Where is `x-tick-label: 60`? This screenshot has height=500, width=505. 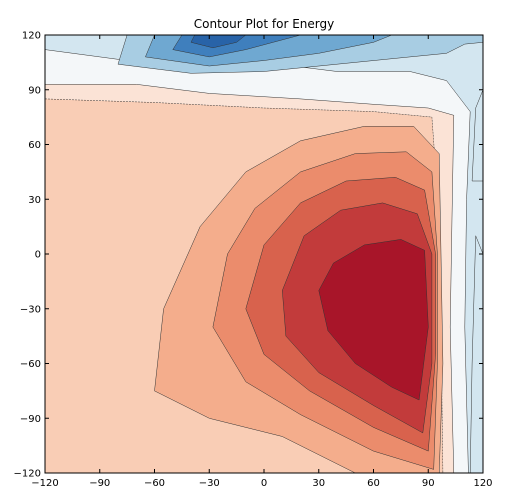
x-tick-label: 60 is located at coordinates (373, 483).